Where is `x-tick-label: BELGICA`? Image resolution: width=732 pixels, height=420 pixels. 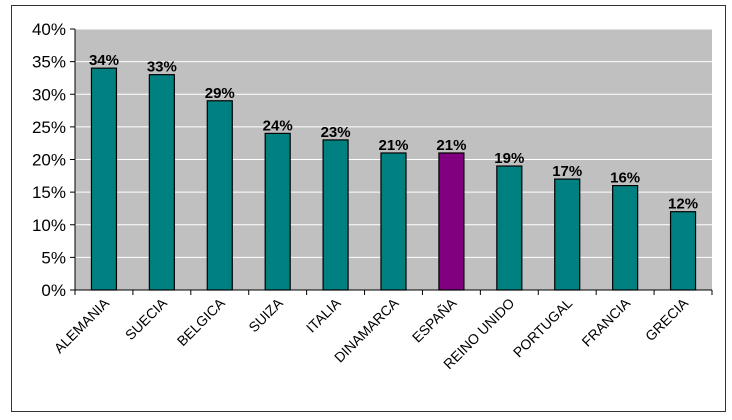 x-tick-label: BELGICA is located at coordinates (201, 321).